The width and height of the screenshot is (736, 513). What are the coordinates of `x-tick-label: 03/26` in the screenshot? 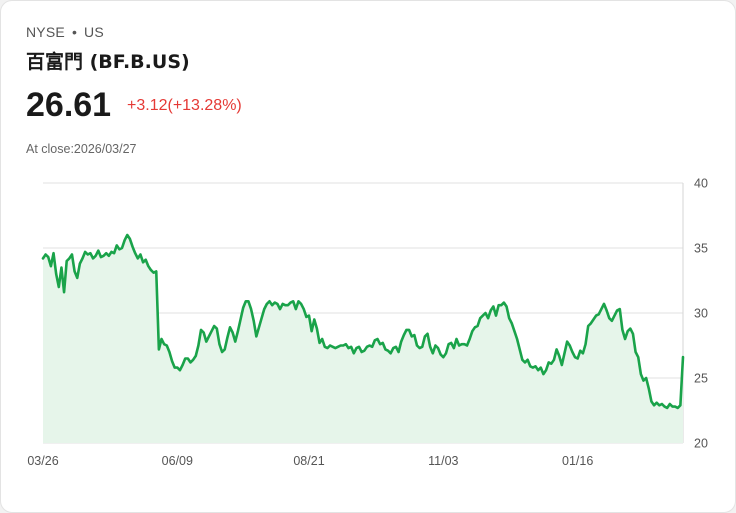 It's located at (42, 461).